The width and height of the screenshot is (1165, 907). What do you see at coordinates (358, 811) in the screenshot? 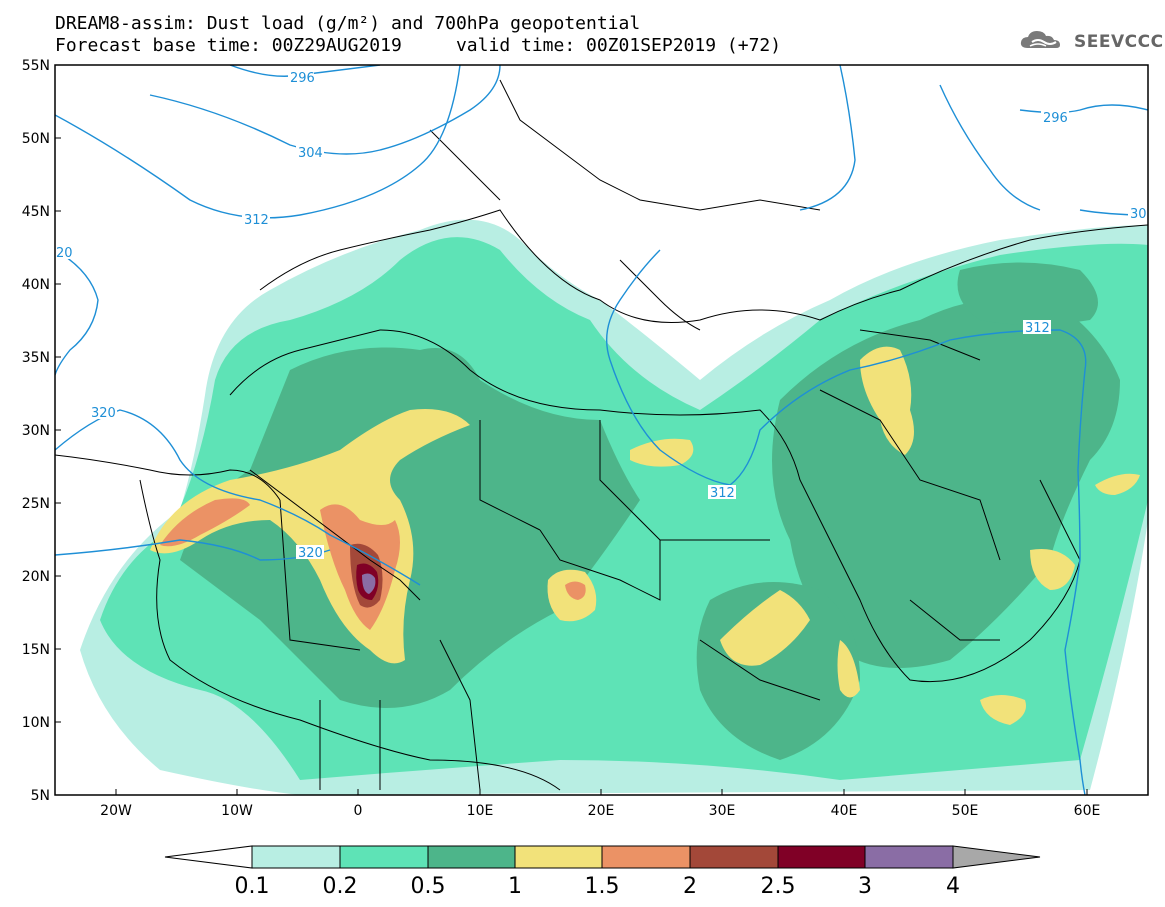
I see `lon-tick-label: 0` at bounding box center [358, 811].